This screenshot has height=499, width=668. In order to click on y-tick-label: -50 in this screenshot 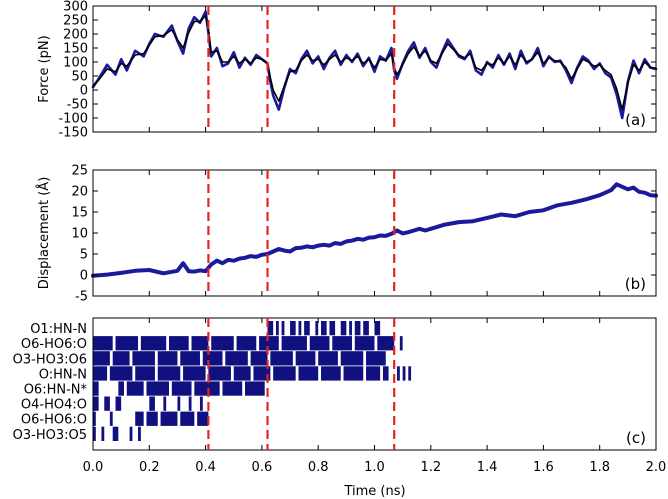, I will do `click(77, 105)`.